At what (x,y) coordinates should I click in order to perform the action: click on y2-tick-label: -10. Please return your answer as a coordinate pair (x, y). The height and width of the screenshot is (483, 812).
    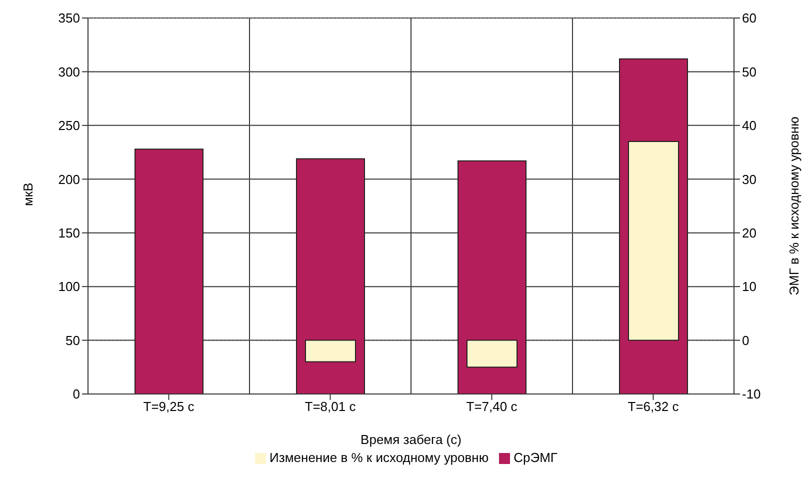
    Looking at the image, I should click on (751, 394).